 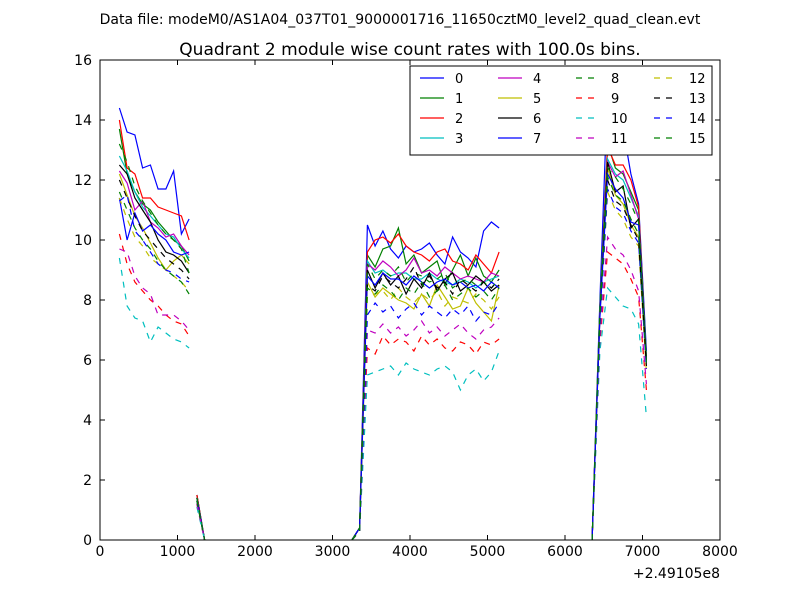 I want to click on legend-label-1: 1, so click(x=459, y=99).